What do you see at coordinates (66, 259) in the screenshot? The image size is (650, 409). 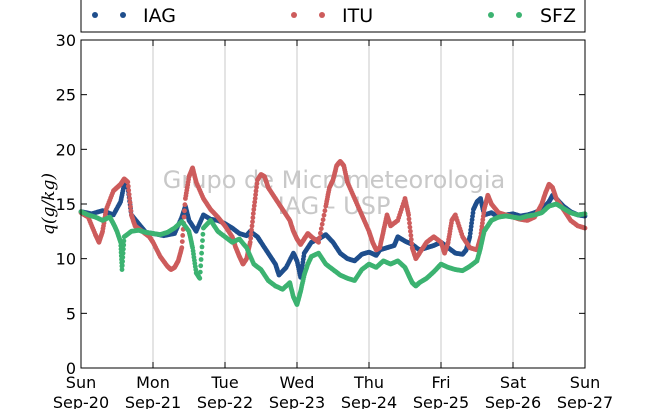 I see `y-tick-label: 10` at bounding box center [66, 259].